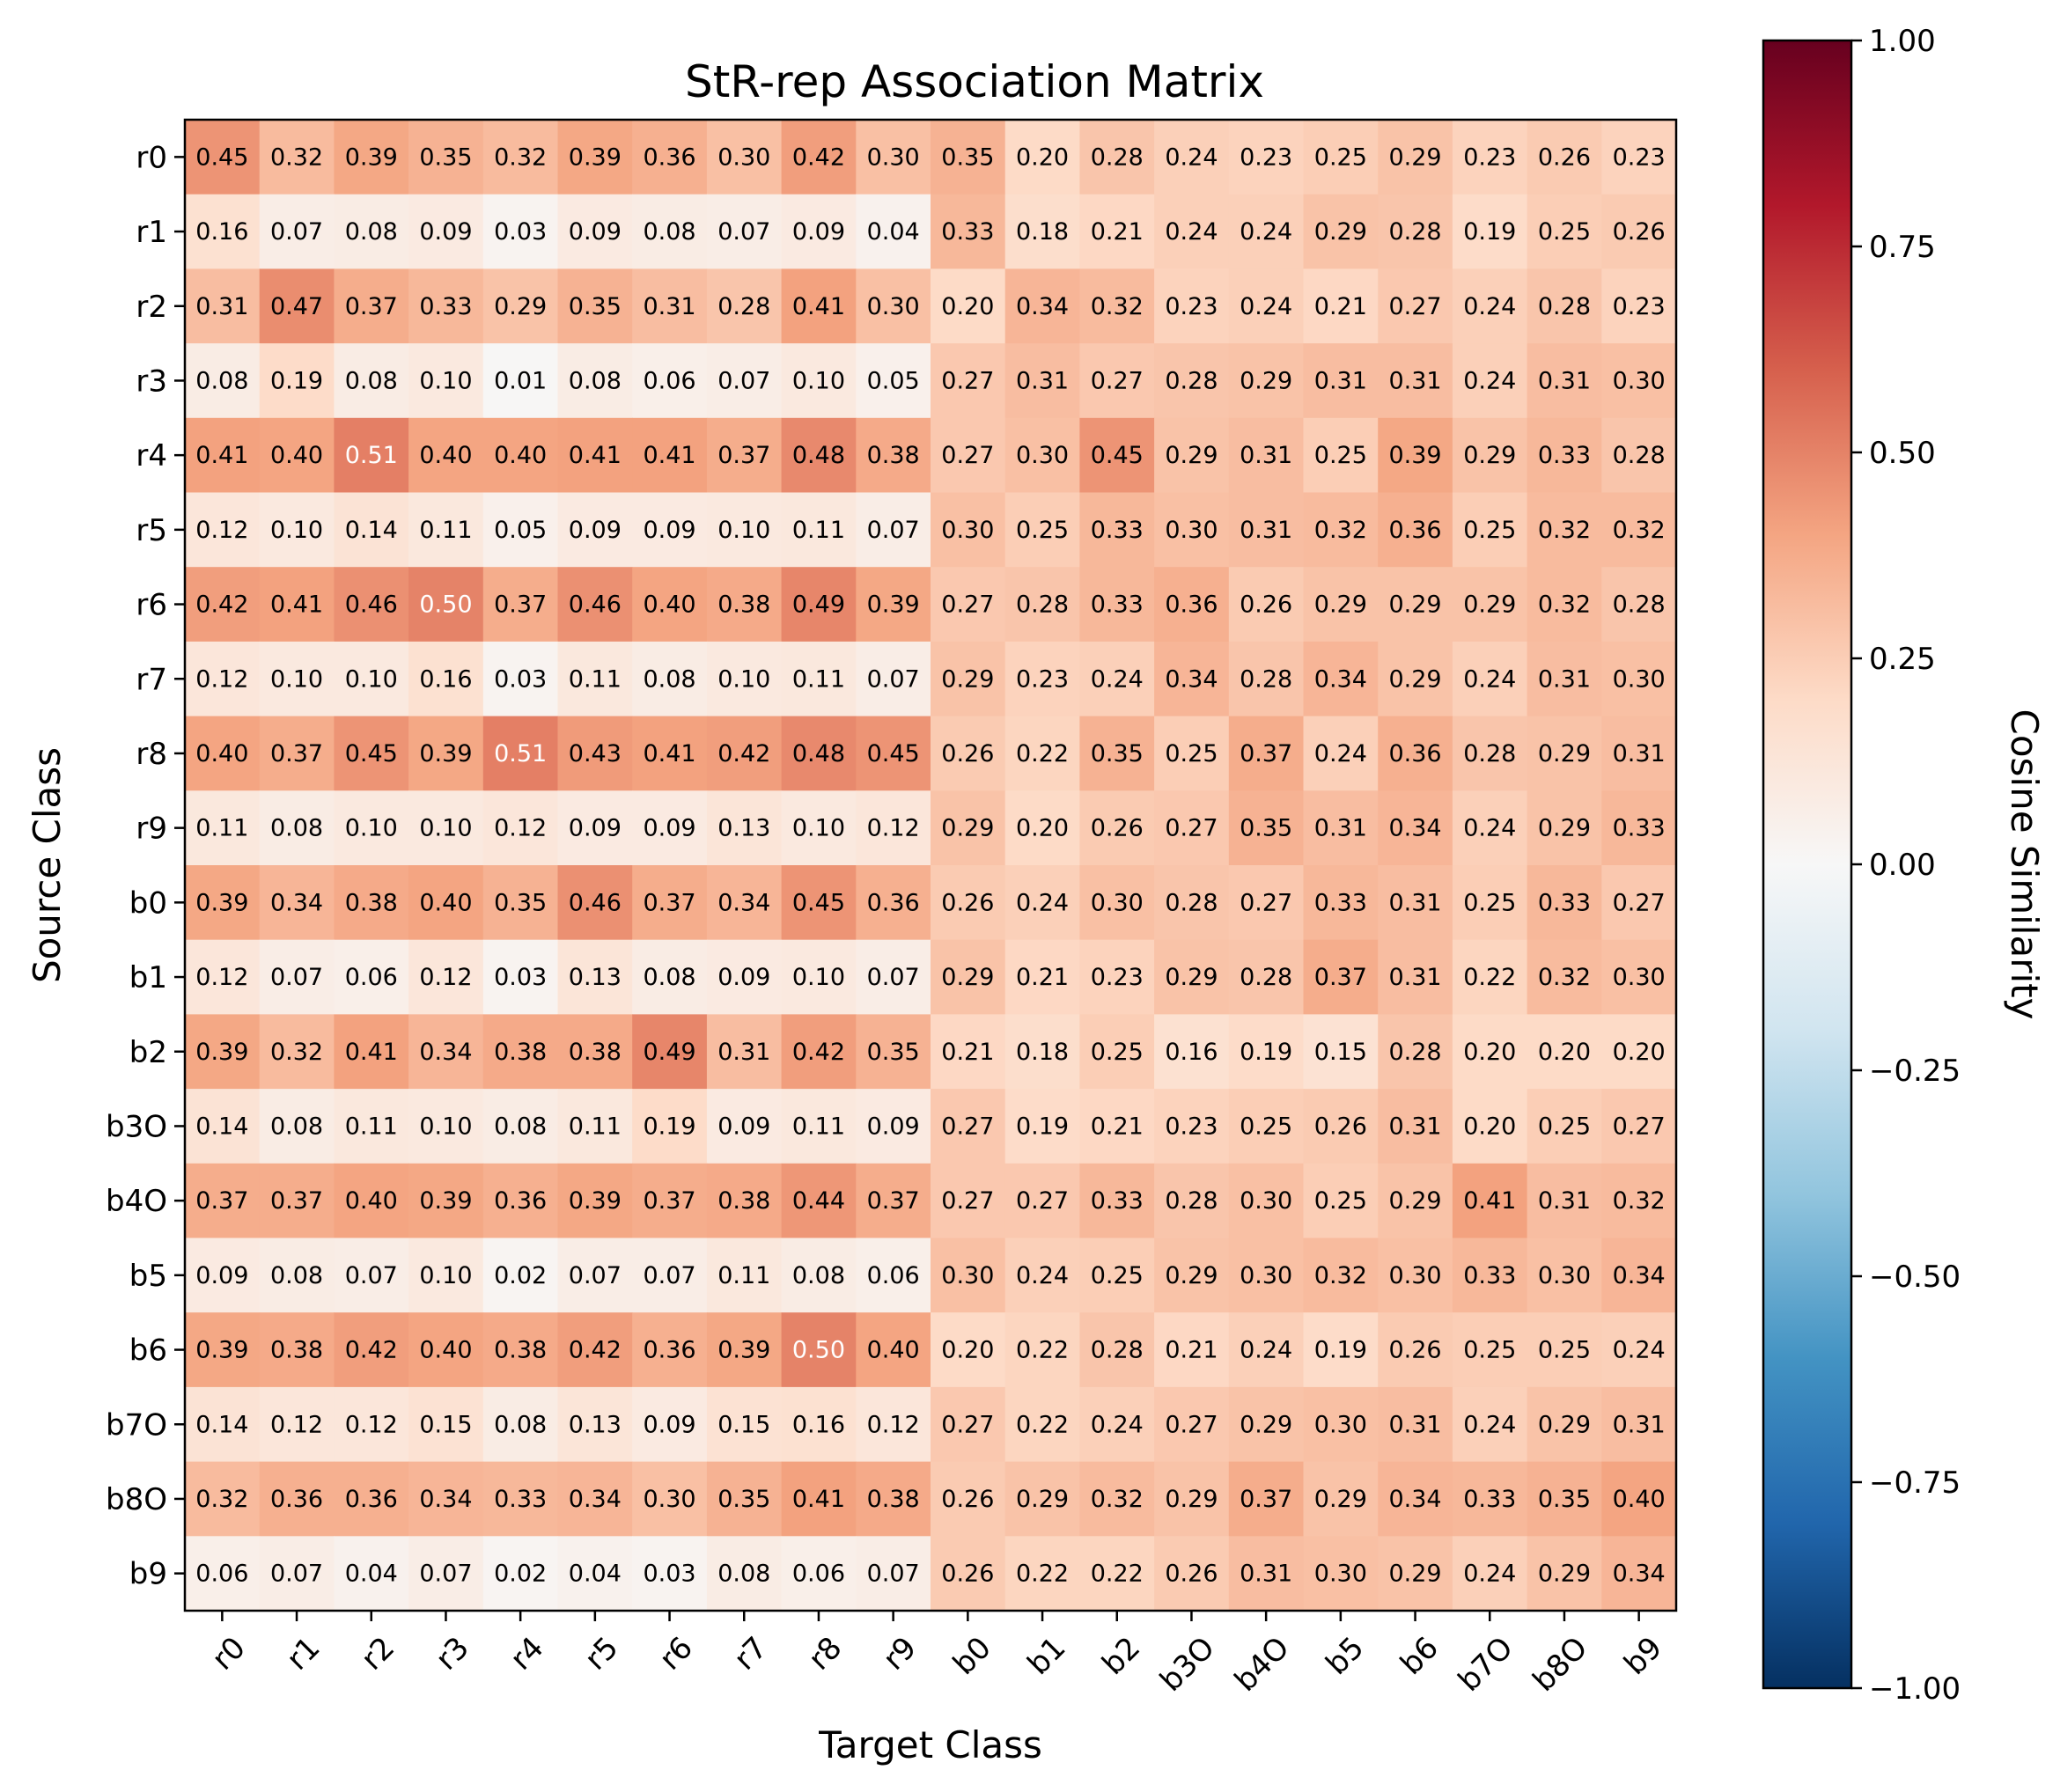 The image size is (2060, 1792). What do you see at coordinates (520, 1126) in the screenshot?
I see `cell-value-label: 0.08` at bounding box center [520, 1126].